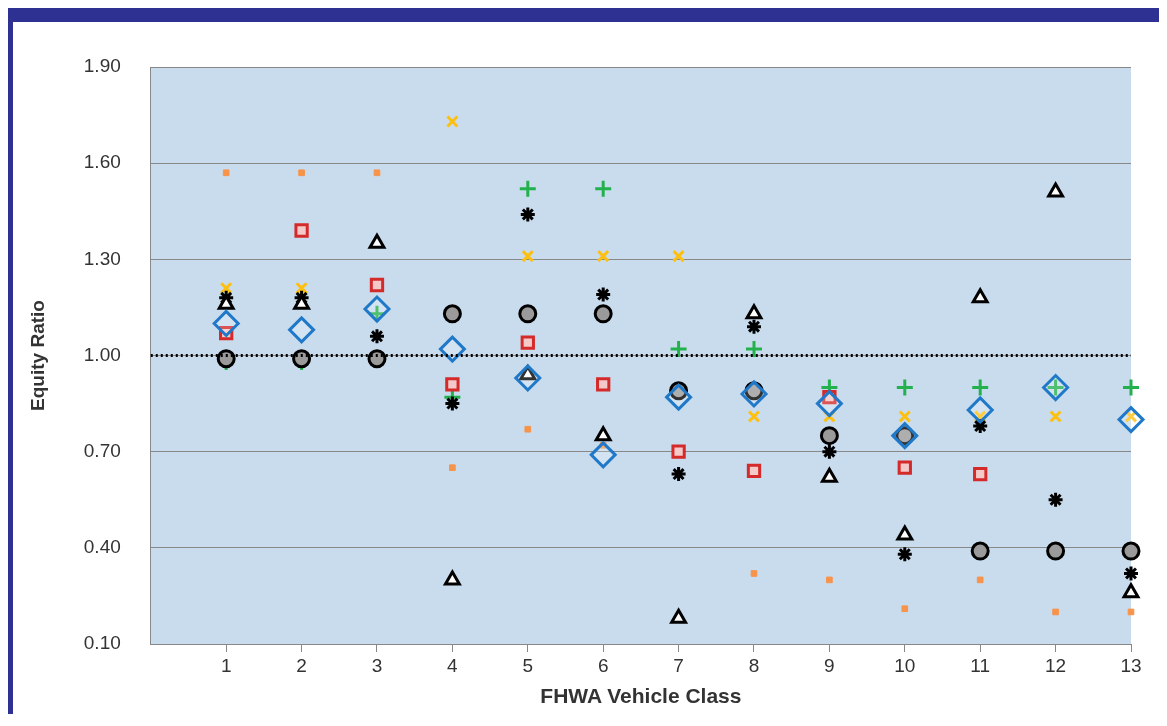 Image resolution: width=1167 pixels, height=726 pixels. What do you see at coordinates (301, 665) in the screenshot?
I see `x-tick-label: 2` at bounding box center [301, 665].